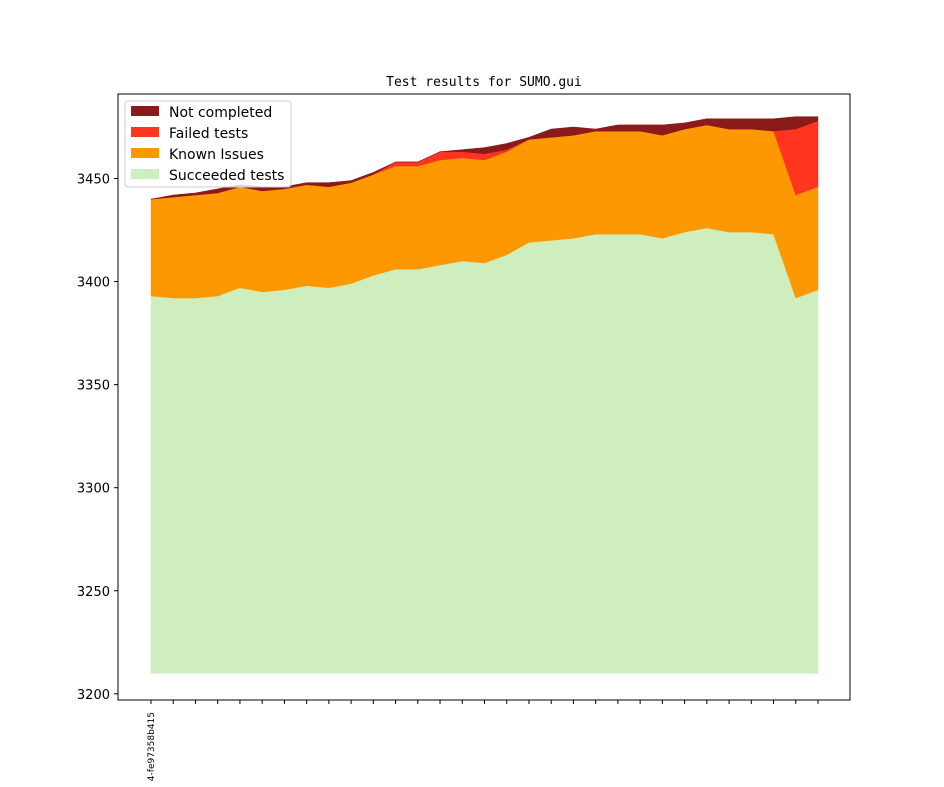 The height and width of the screenshot is (787, 944). What do you see at coordinates (226, 176) in the screenshot?
I see `legend-label: Succeeded tests` at bounding box center [226, 176].